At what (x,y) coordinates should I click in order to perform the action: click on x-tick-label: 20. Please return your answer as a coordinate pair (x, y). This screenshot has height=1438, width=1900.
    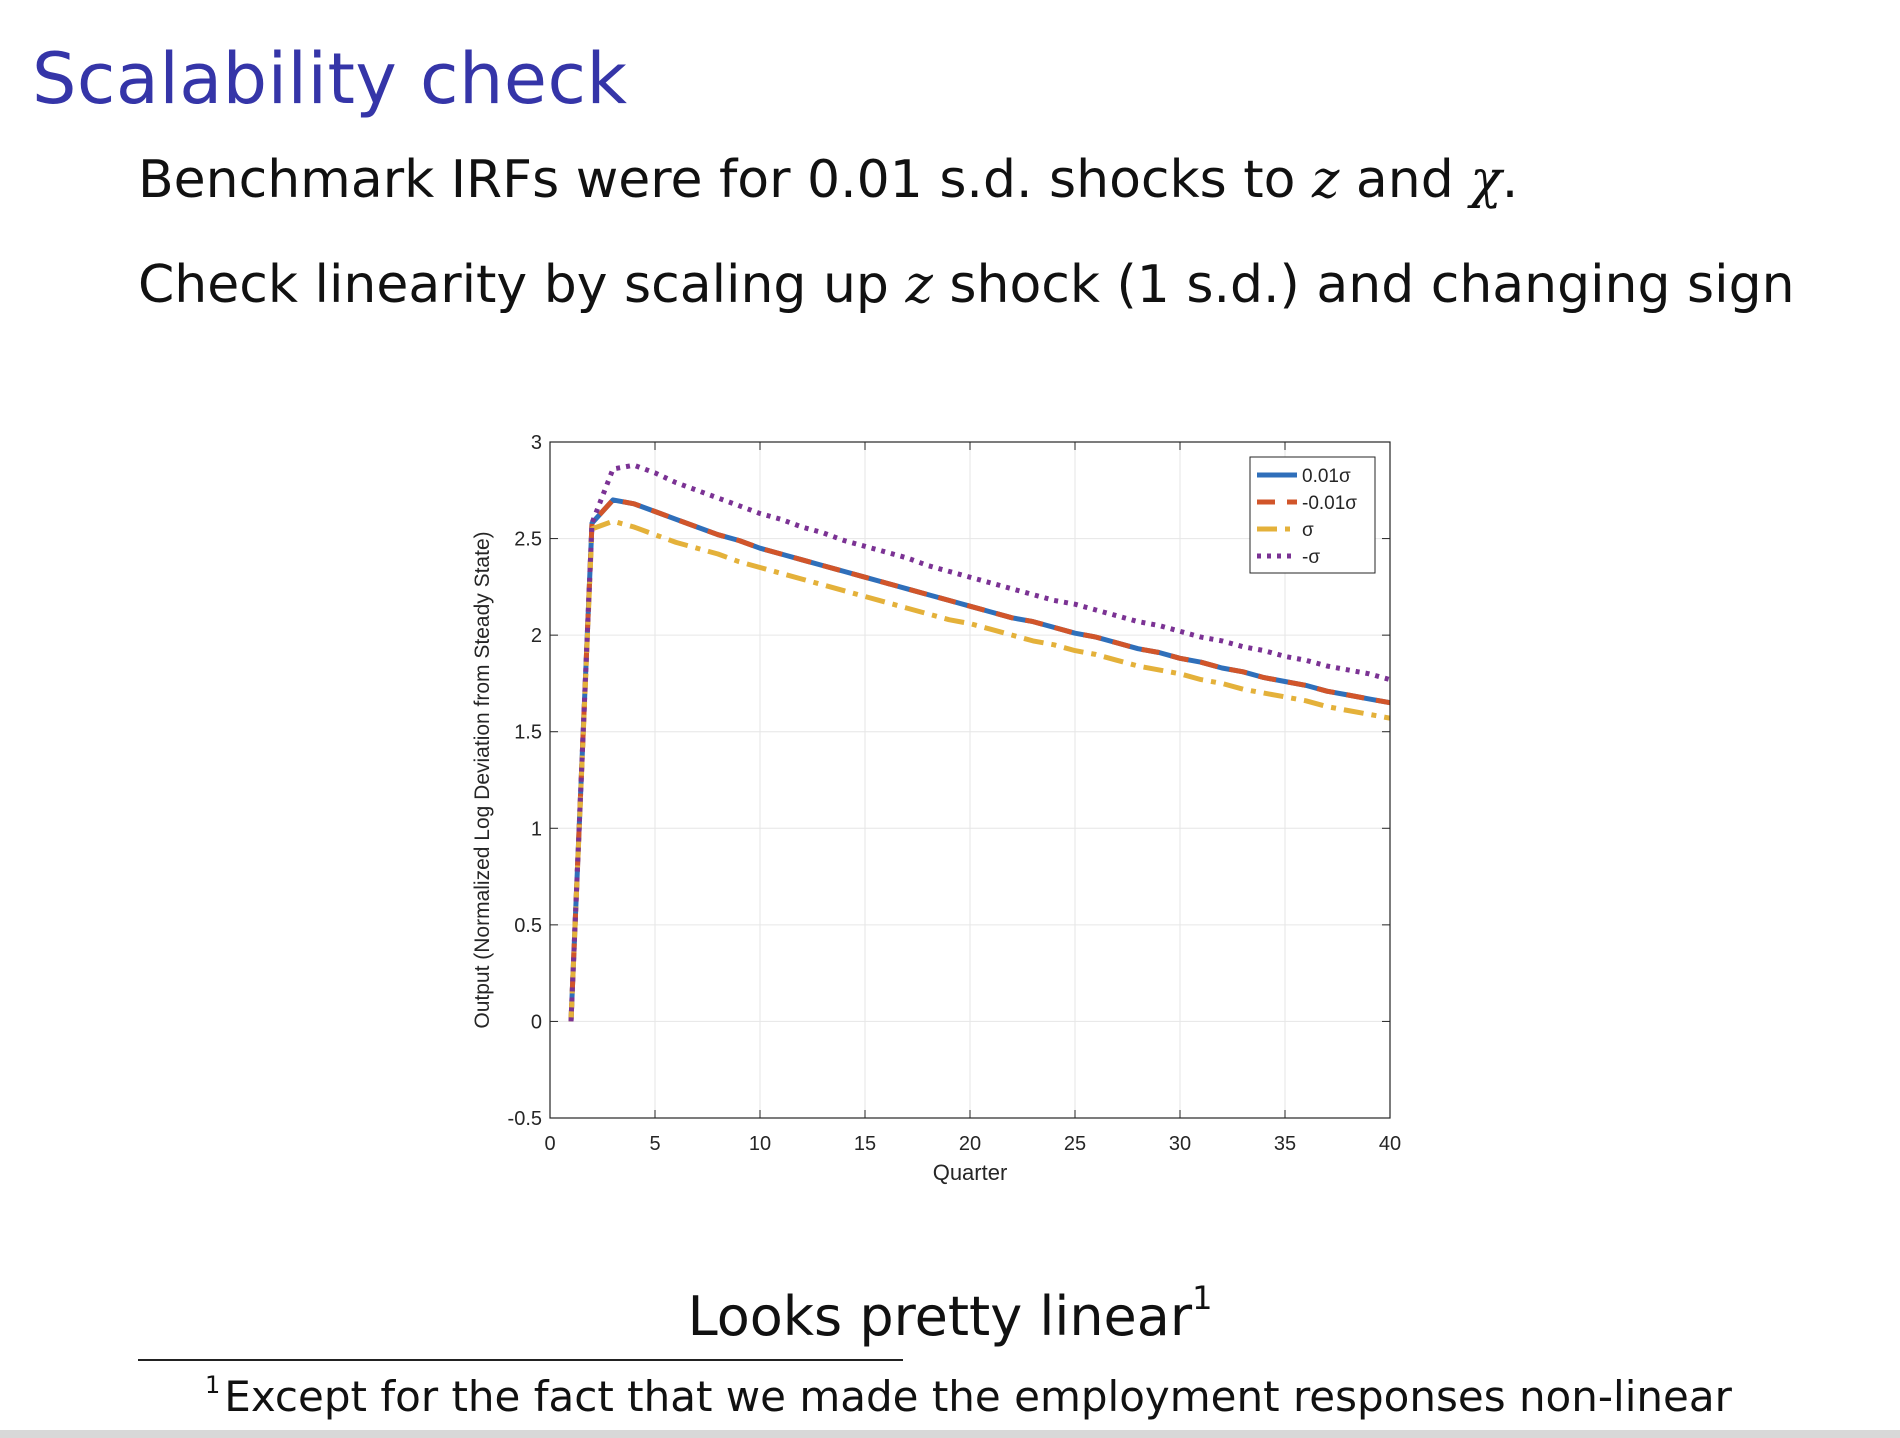
    Looking at the image, I should click on (970, 1144).